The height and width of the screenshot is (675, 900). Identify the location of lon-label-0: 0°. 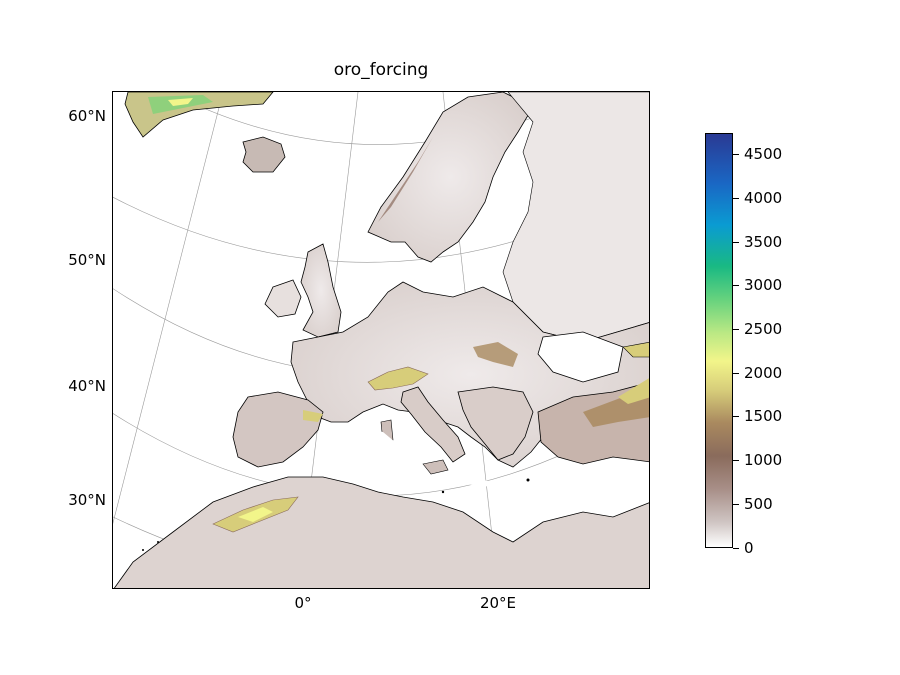
(303, 603).